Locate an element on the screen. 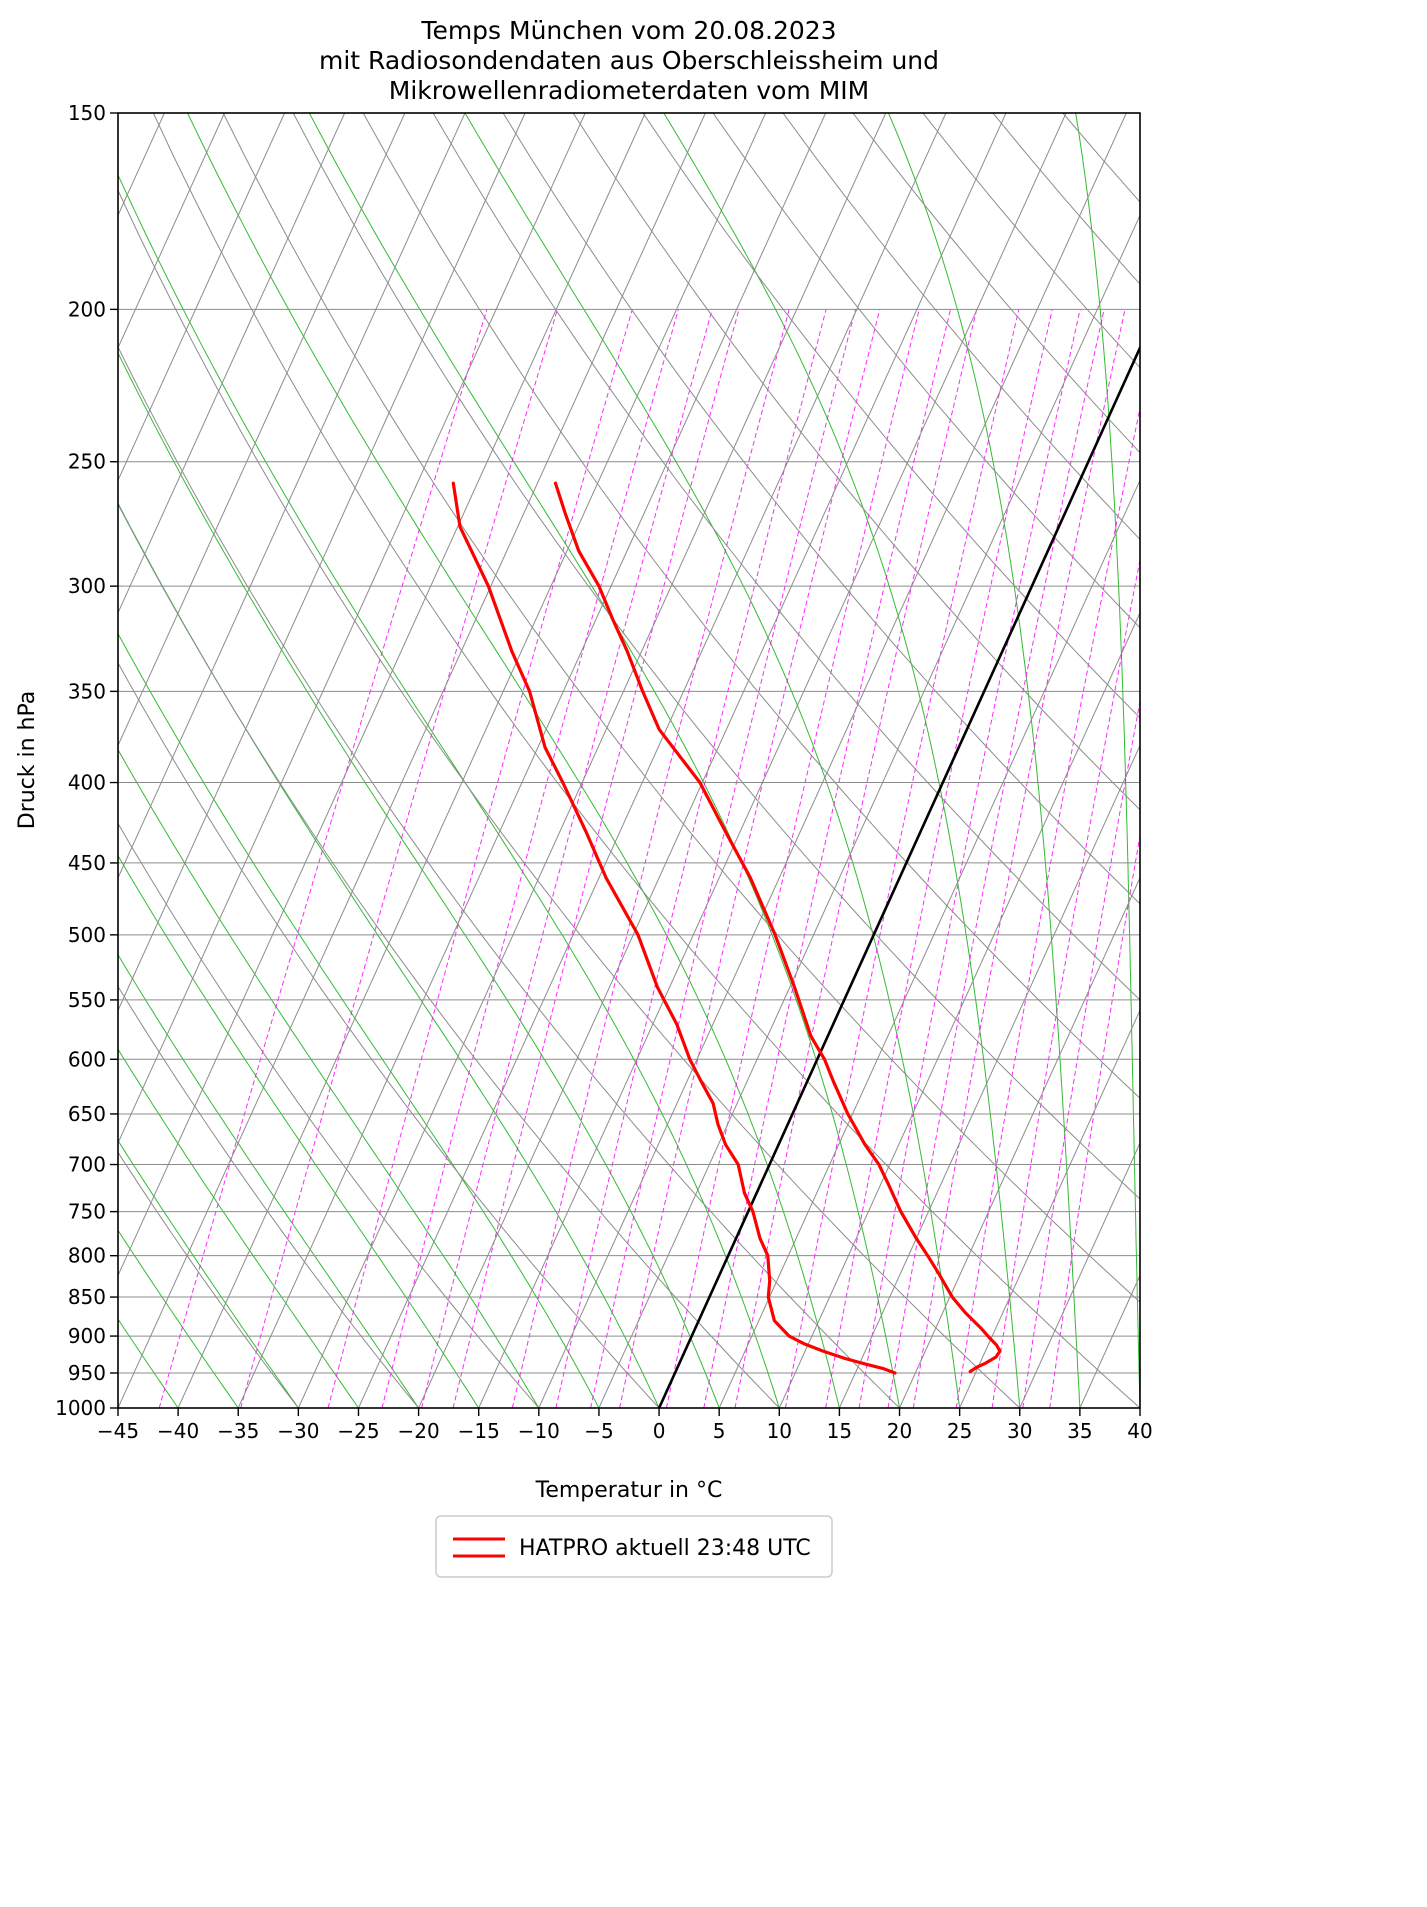 The image size is (1427, 1907). x-tick-label: 25 is located at coordinates (959, 1431).